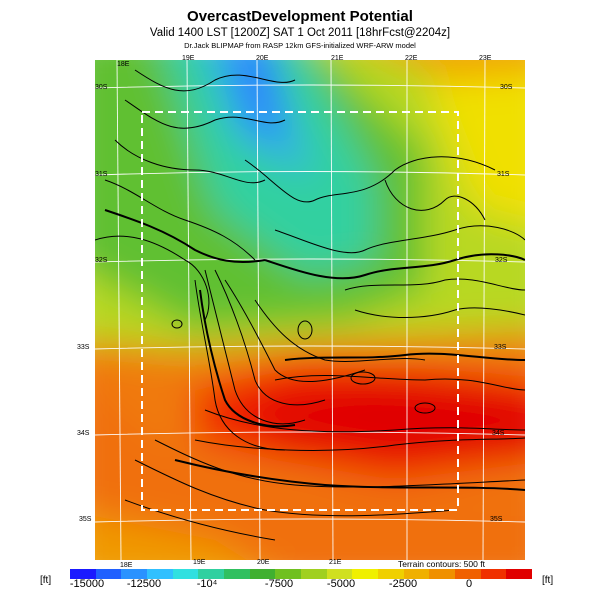 The height and width of the screenshot is (600, 600). I want to click on left-lat-label: 31S, so click(101, 174).